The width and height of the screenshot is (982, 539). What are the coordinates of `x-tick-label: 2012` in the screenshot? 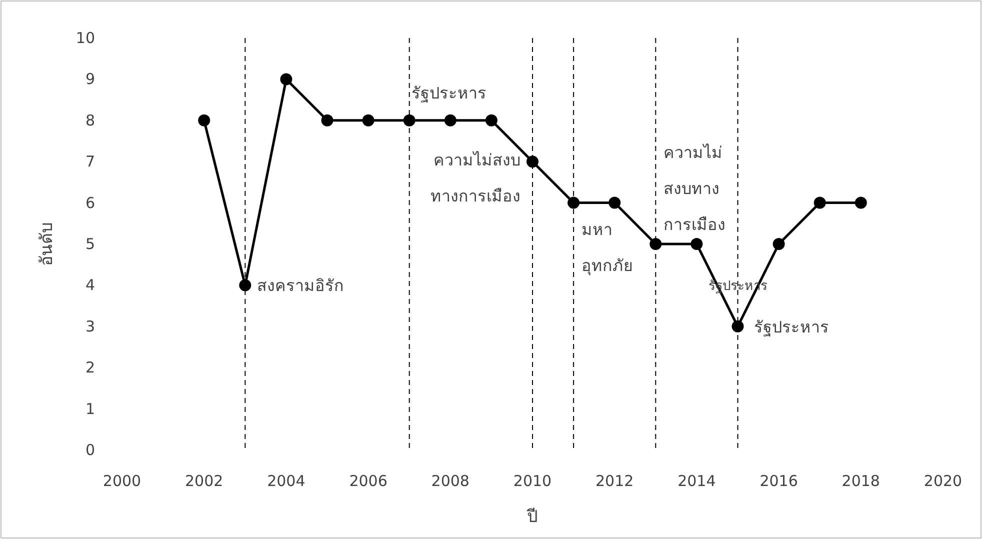 It's located at (615, 481).